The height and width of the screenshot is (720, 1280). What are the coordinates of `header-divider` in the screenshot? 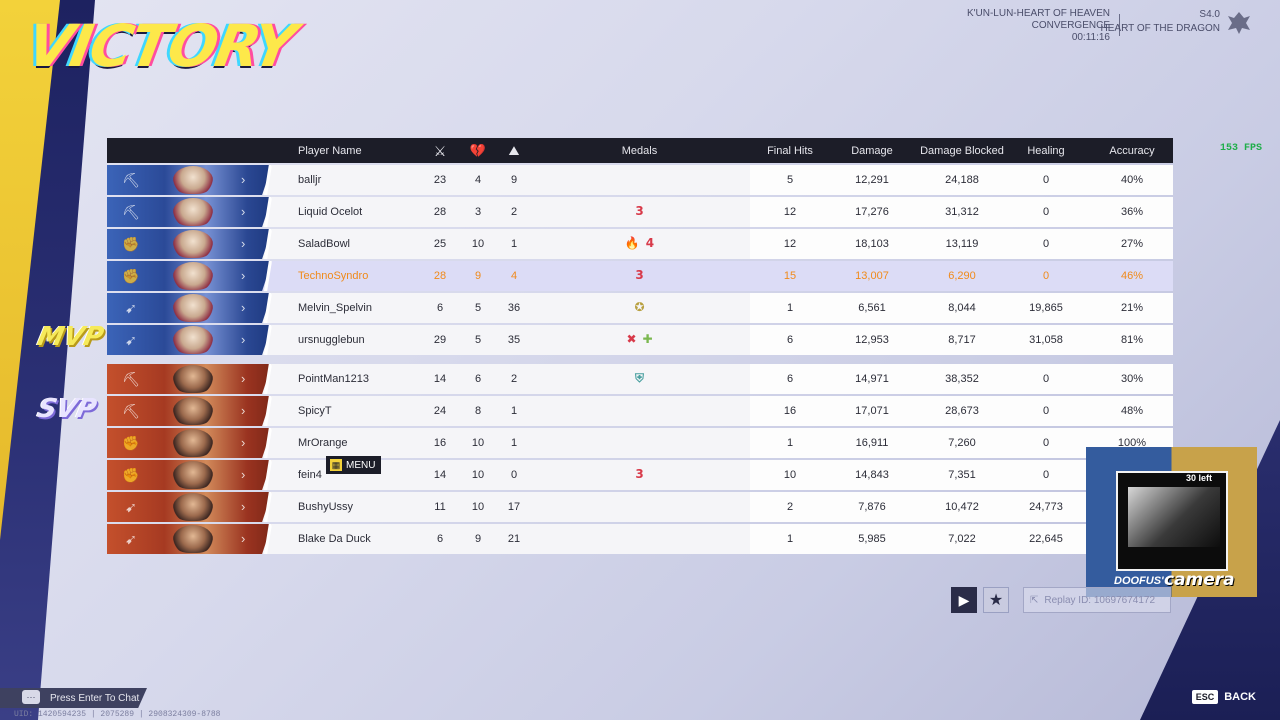 It's located at (1119, 25).